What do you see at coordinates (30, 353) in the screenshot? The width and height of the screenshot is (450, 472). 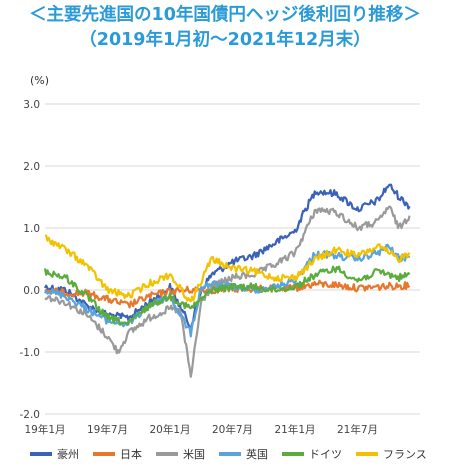 I see `y-tick-label: -1.0` at bounding box center [30, 353].